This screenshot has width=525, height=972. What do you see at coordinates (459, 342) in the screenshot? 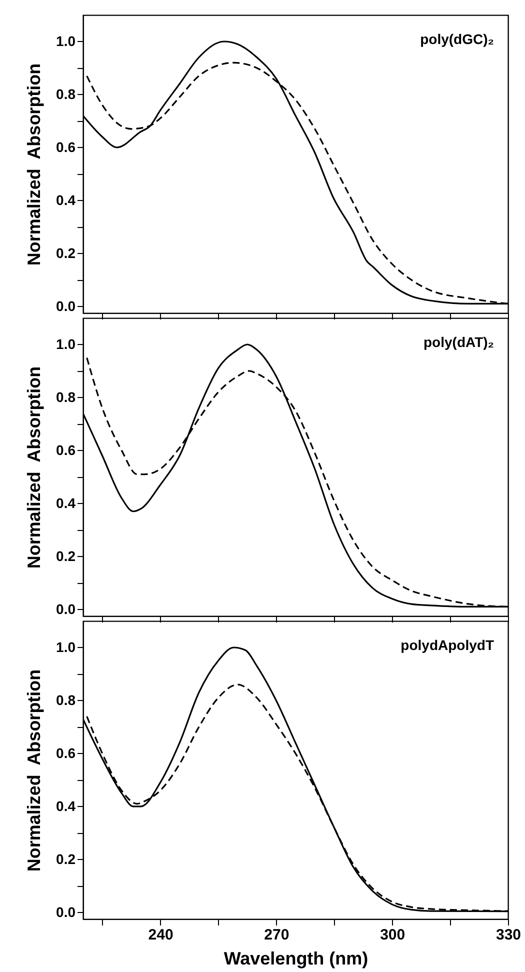
I see `annotation: poly(dAT)₂` at bounding box center [459, 342].